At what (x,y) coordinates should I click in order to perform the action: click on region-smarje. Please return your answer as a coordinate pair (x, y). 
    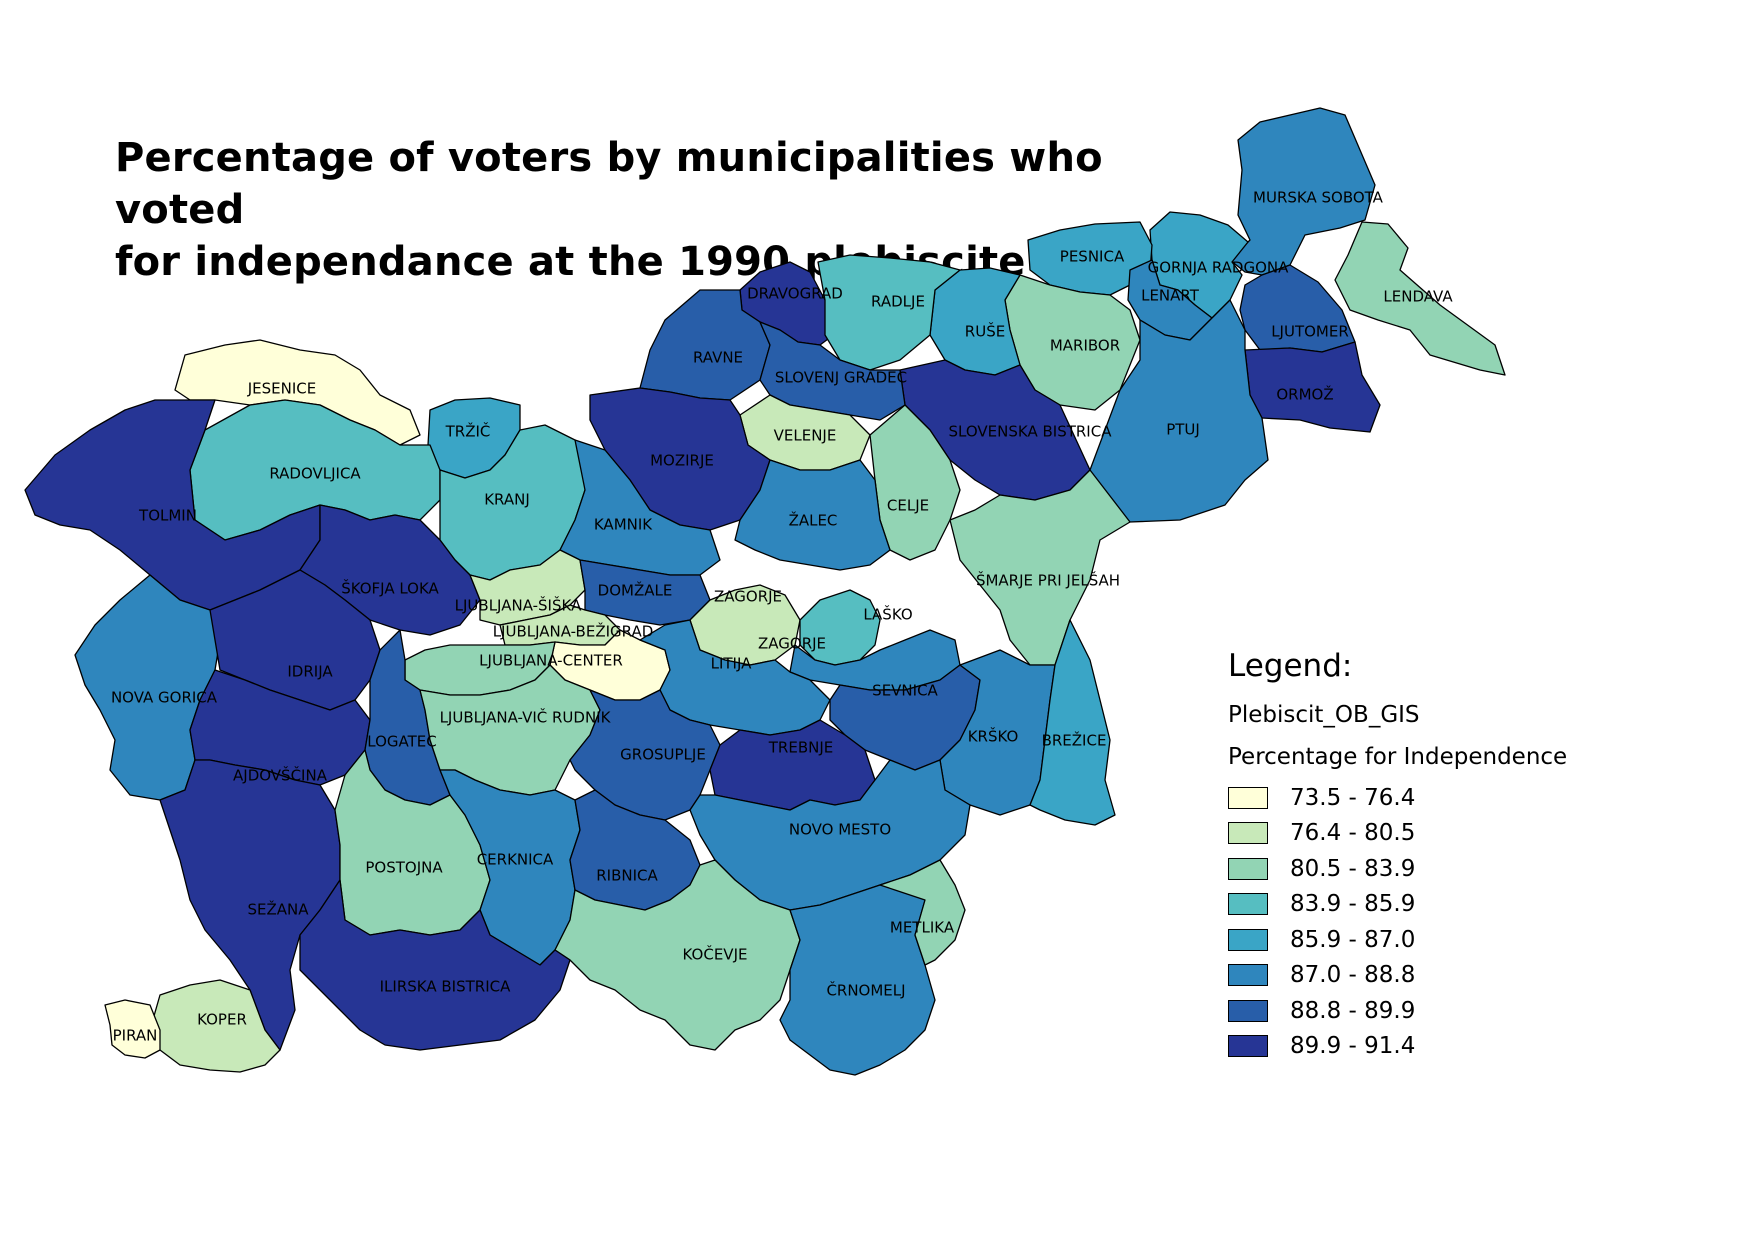
    Looking at the image, I should click on (1040, 567).